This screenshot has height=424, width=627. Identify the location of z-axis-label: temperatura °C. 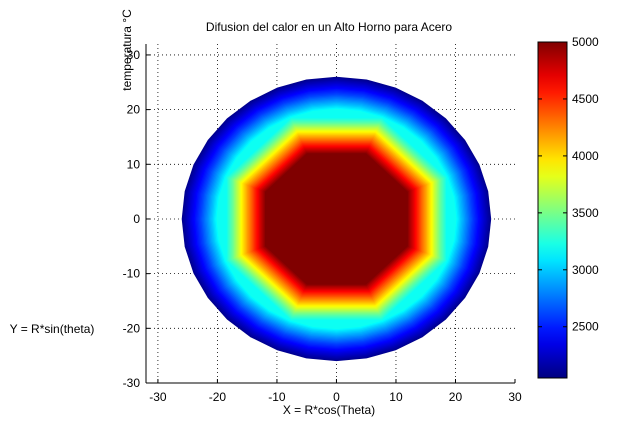
(127, 50).